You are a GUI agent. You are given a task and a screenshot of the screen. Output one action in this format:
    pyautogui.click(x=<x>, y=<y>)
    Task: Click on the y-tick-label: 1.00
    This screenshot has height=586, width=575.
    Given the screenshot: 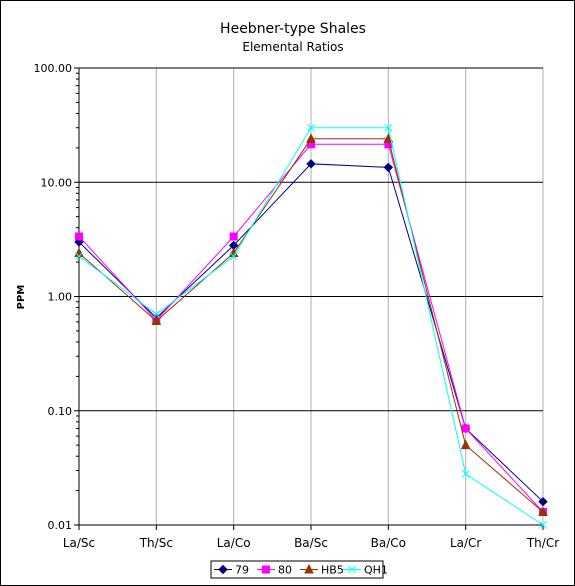 What is the action you would take?
    pyautogui.click(x=60, y=297)
    